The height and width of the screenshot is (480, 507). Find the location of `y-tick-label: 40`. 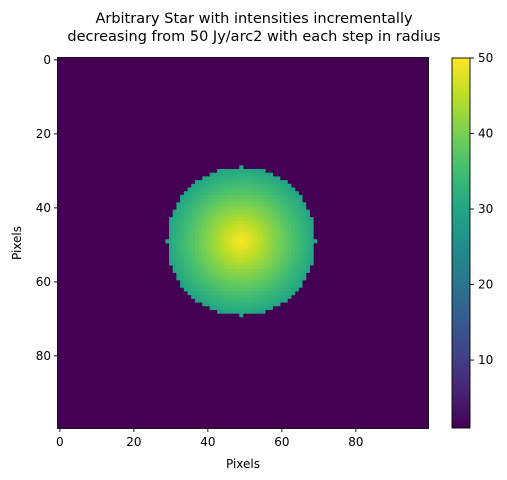

y-tick-label: 40 is located at coordinates (43, 208).